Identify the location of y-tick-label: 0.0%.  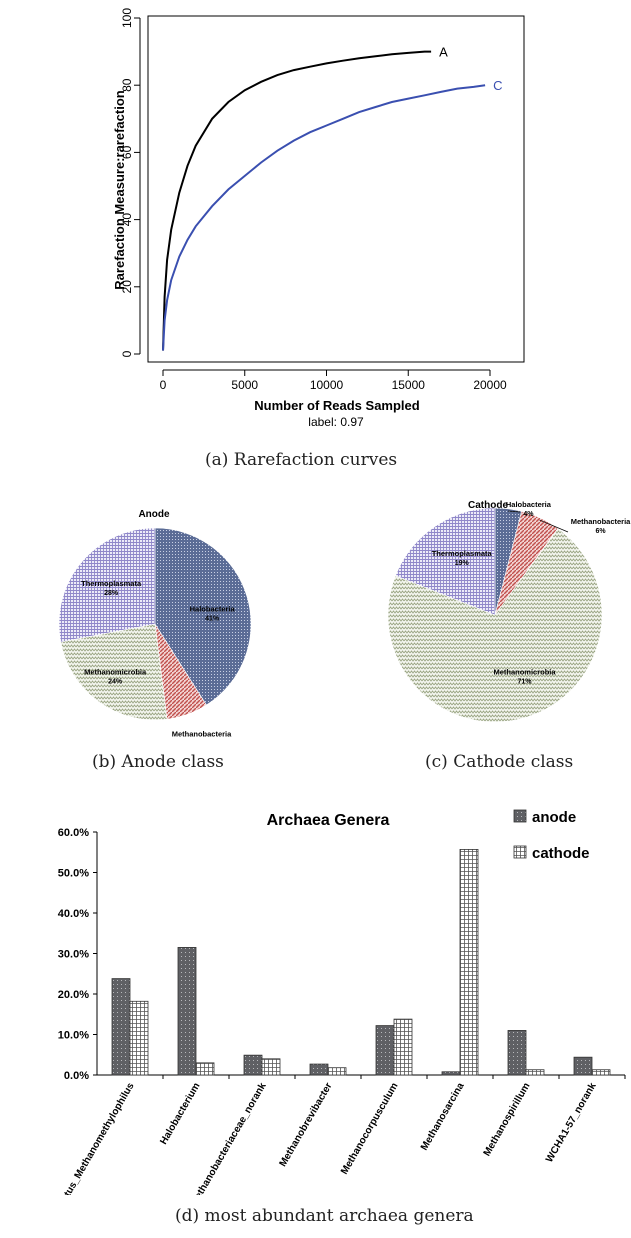
(76, 1076).